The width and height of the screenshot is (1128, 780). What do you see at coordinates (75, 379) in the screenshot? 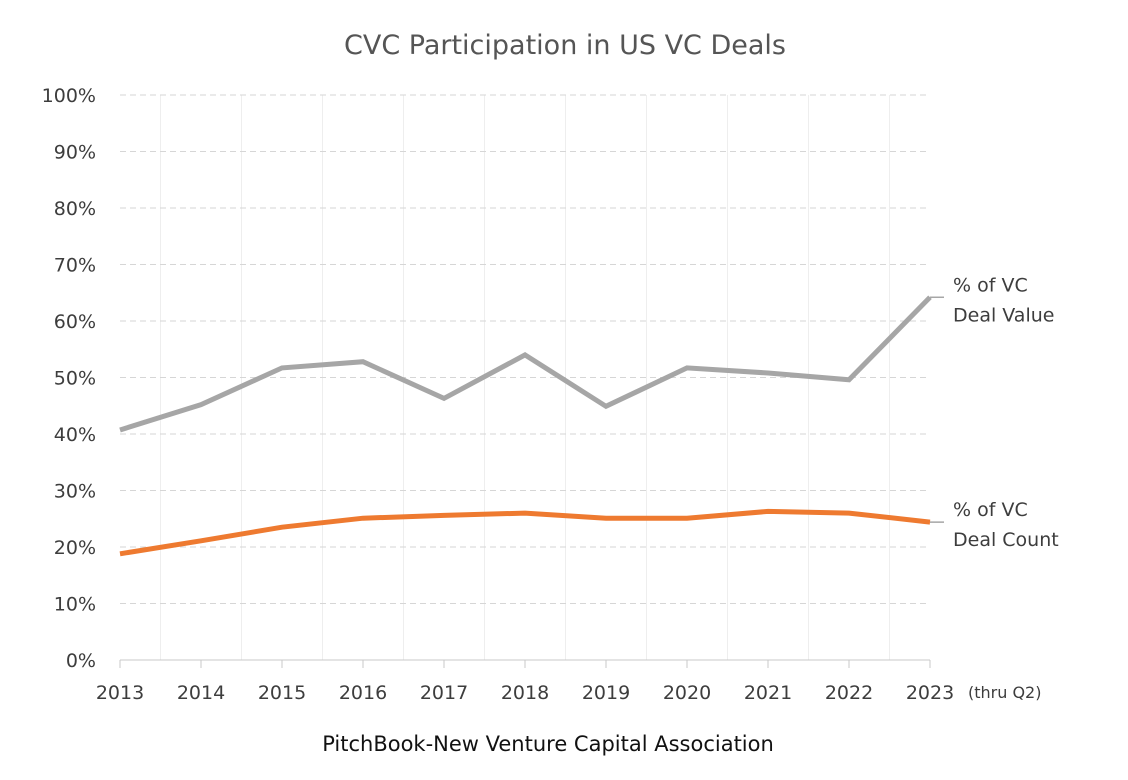
I see `y-tick-label: 50%` at bounding box center [75, 379].